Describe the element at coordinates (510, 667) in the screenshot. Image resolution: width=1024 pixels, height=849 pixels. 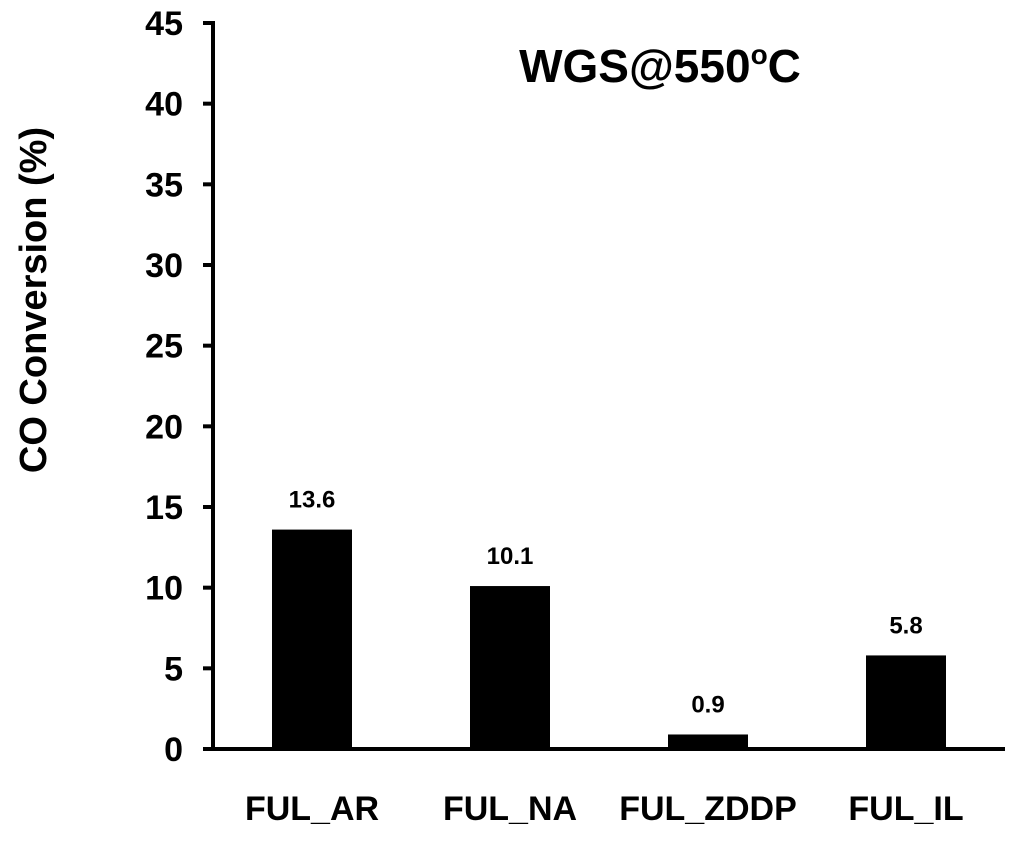
I see `bar-ful-na` at that location.